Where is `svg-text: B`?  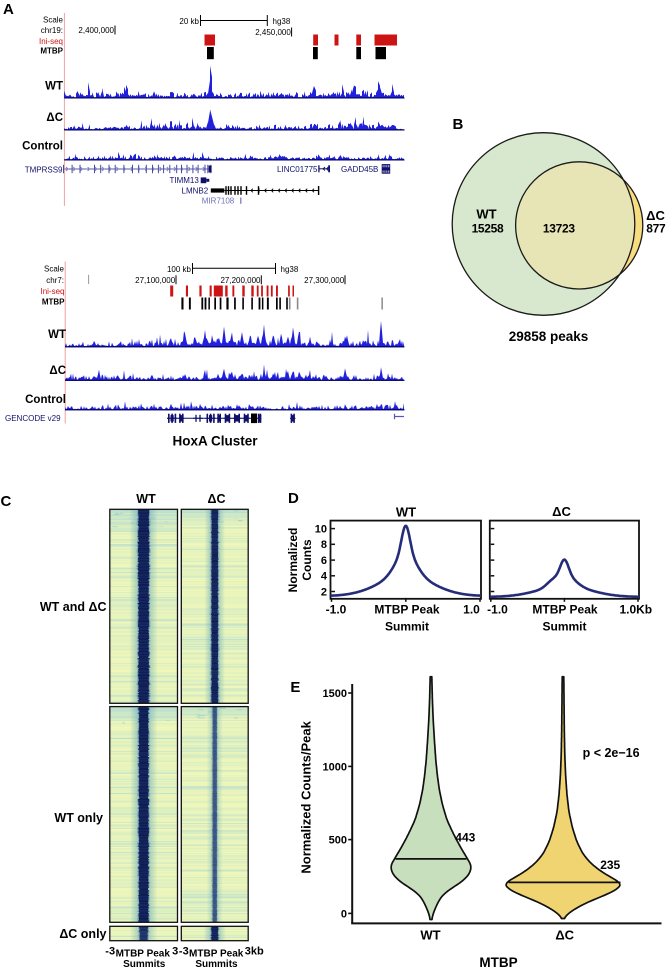
svg-text: B is located at coordinates (458, 124).